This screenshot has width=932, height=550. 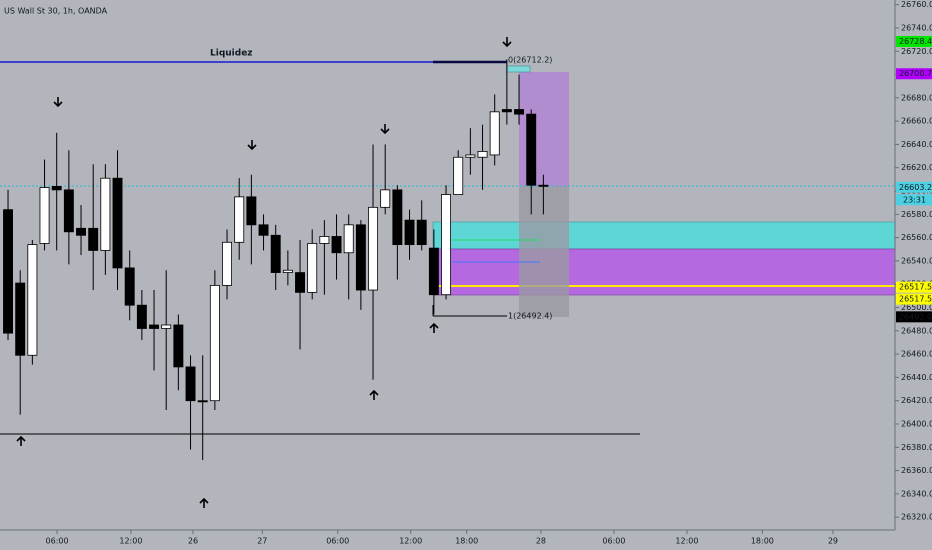 I want to click on price-label: 26603.2, so click(x=915, y=187).